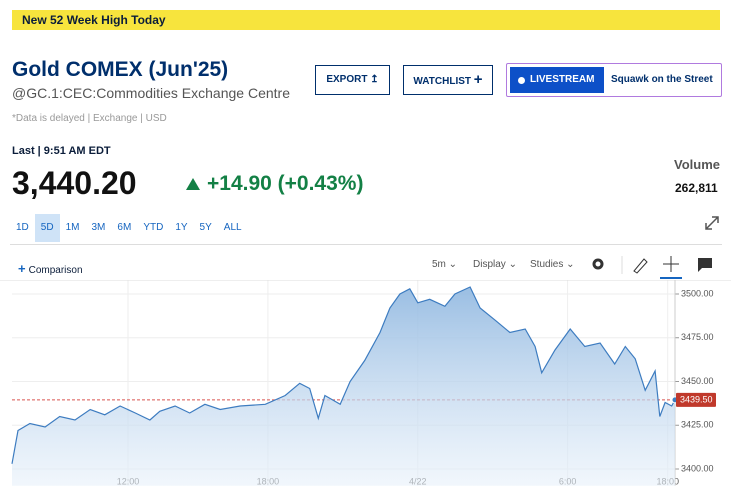 The height and width of the screenshot is (500, 731). Describe the element at coordinates (47, 228) in the screenshot. I see `range-tab: 5D` at that location.